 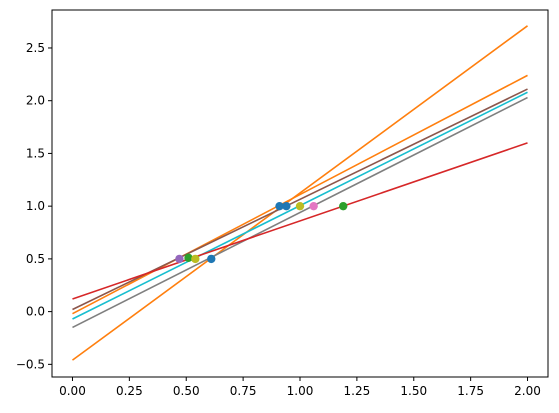 What do you see at coordinates (35, 101) in the screenshot?
I see `y-tick-label: 2.0` at bounding box center [35, 101].